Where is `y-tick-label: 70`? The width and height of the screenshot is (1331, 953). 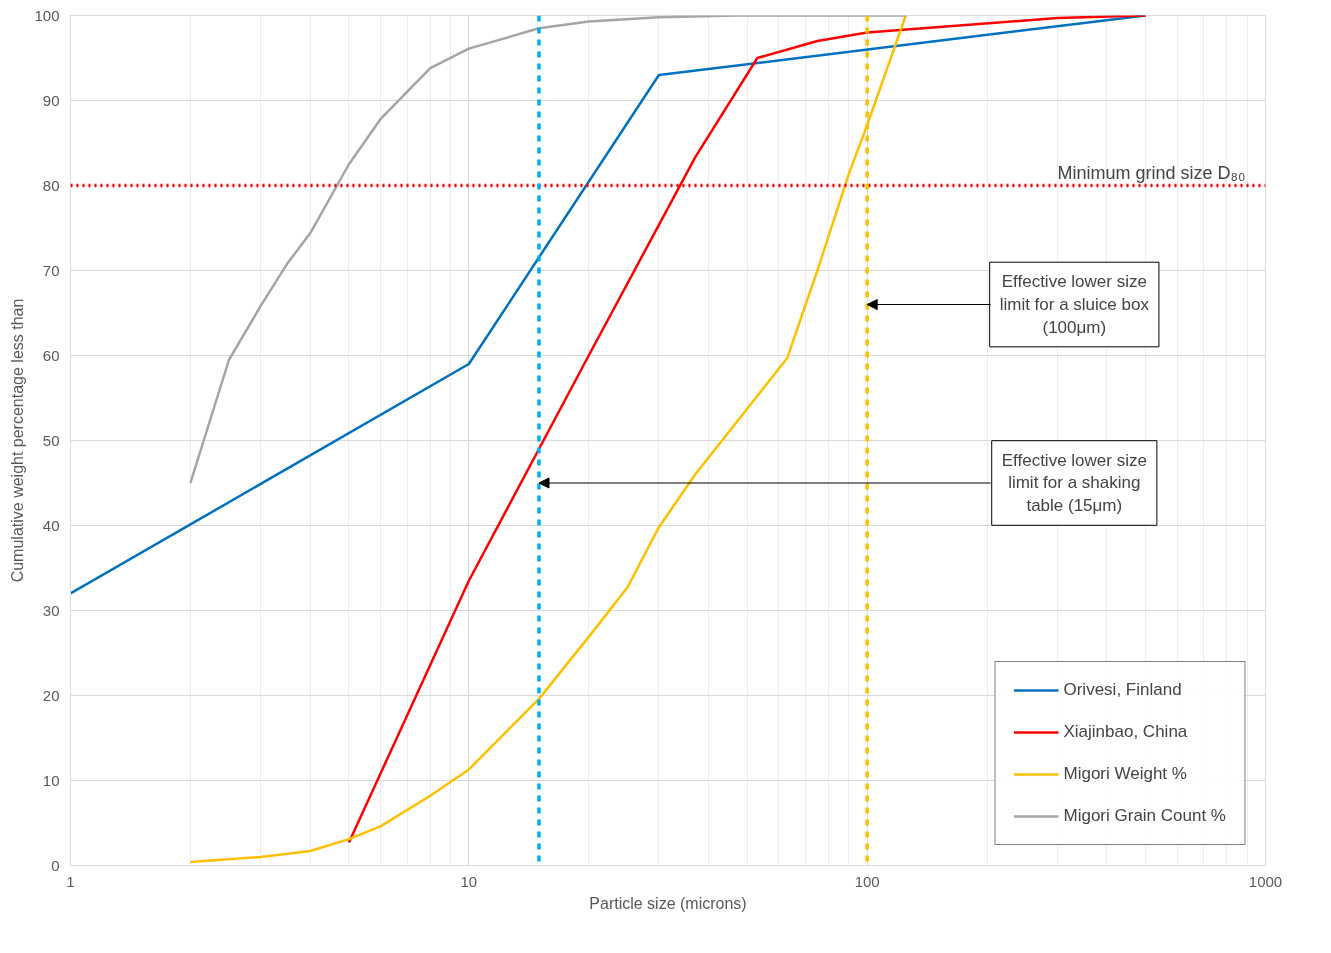
y-tick-label: 70 is located at coordinates (51, 270).